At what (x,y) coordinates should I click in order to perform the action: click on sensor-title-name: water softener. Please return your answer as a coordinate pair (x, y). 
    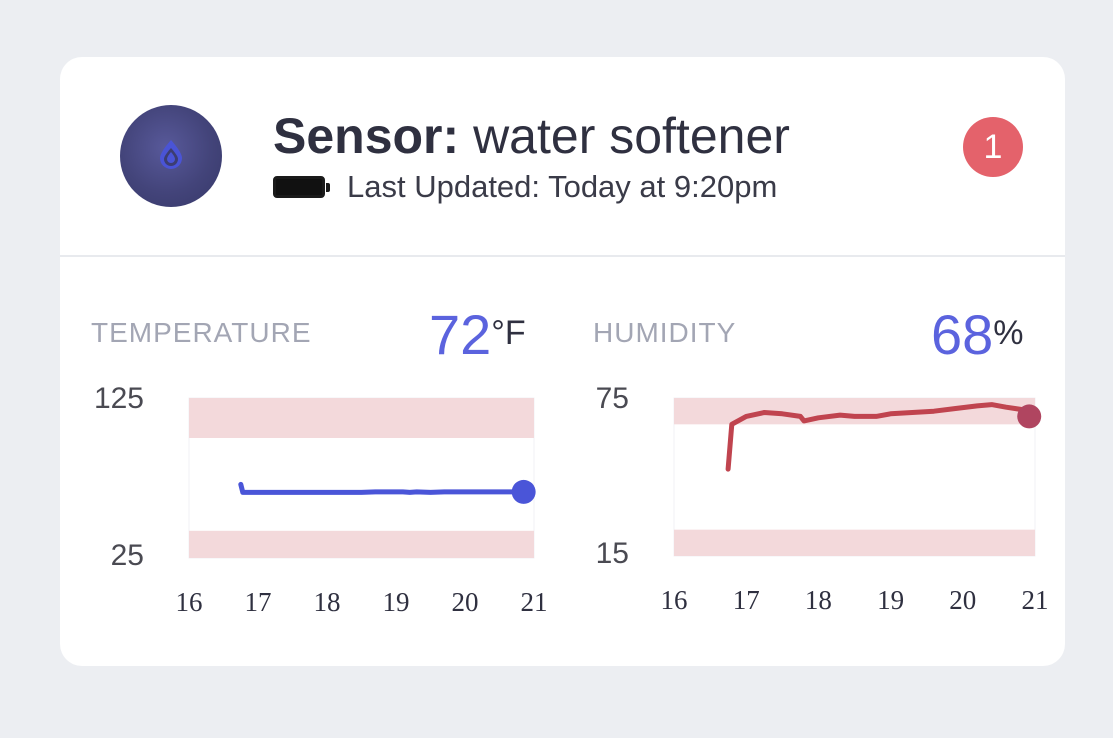
    Looking at the image, I should click on (631, 136).